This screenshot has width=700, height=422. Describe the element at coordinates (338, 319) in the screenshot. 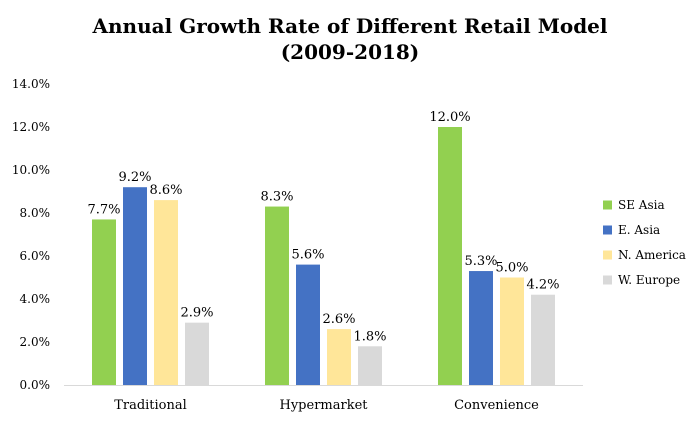

I see `data-label: 2.6%` at that location.